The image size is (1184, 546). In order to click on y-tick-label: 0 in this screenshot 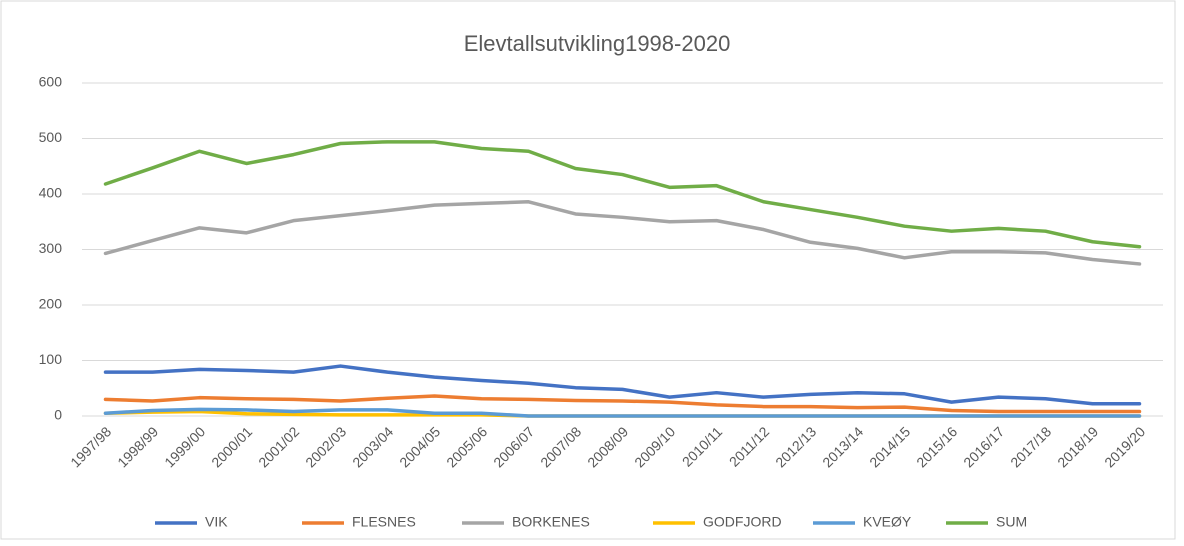, I will do `click(58, 415)`.